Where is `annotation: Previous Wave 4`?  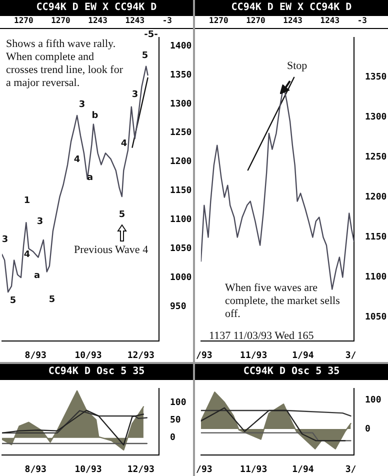 annotation: Previous Wave 4 is located at coordinates (111, 250).